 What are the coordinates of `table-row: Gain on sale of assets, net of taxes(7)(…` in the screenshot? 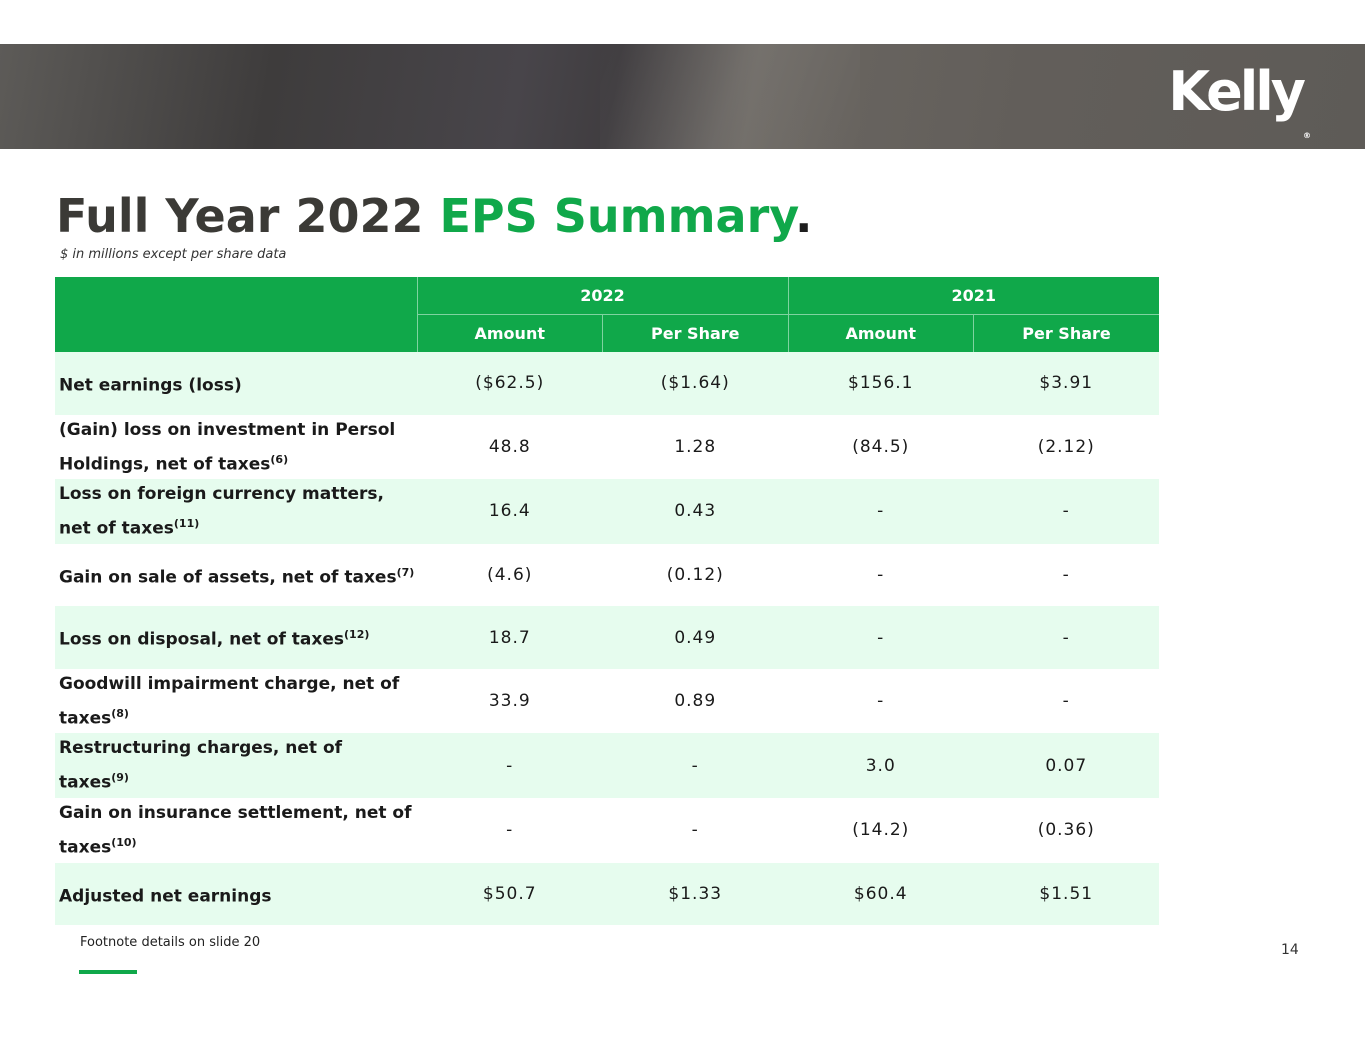 It's located at (607, 575).